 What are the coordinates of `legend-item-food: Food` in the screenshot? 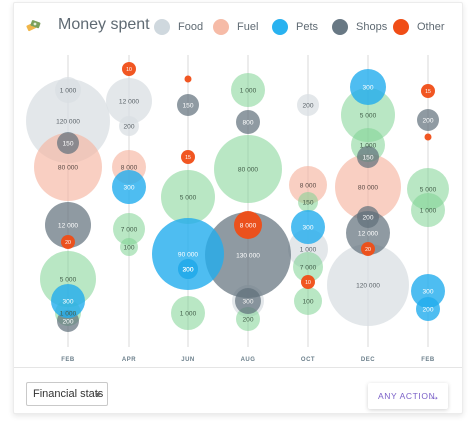 It's located at (178, 27).